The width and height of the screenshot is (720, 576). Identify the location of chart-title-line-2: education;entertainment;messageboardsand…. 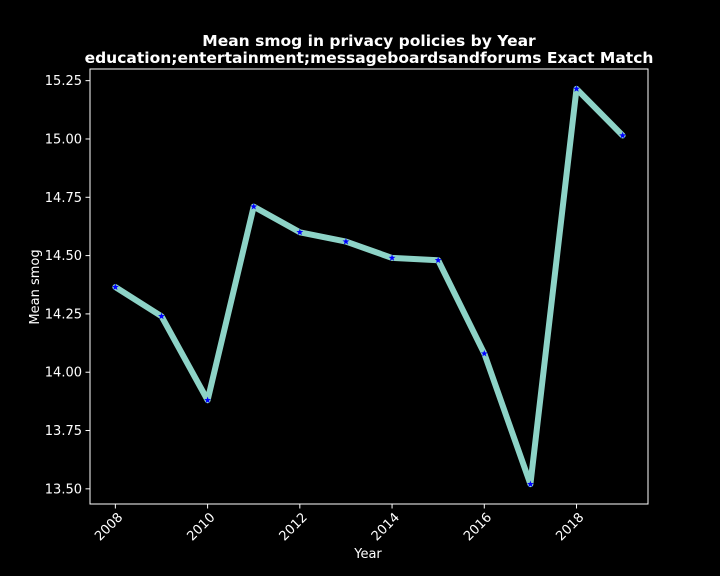
(369, 58).